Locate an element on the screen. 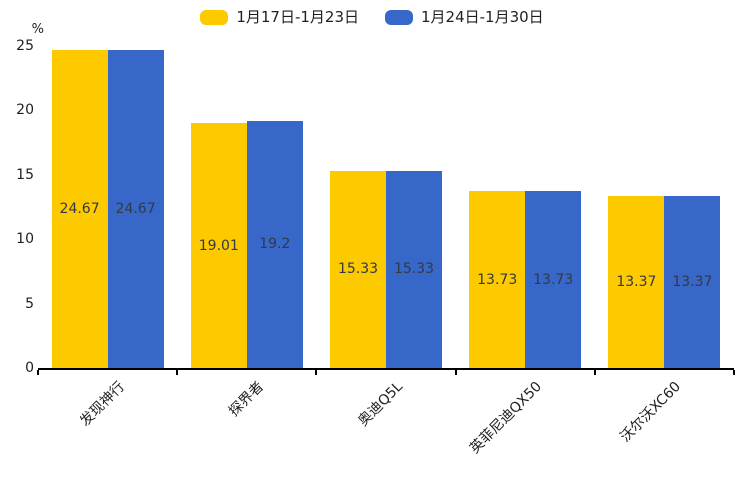 Image resolution: width=744 pixels, height=496 pixels. chart-legend: 1月17日-1月23日 1月24日-1月30日 is located at coordinates (372, 17).